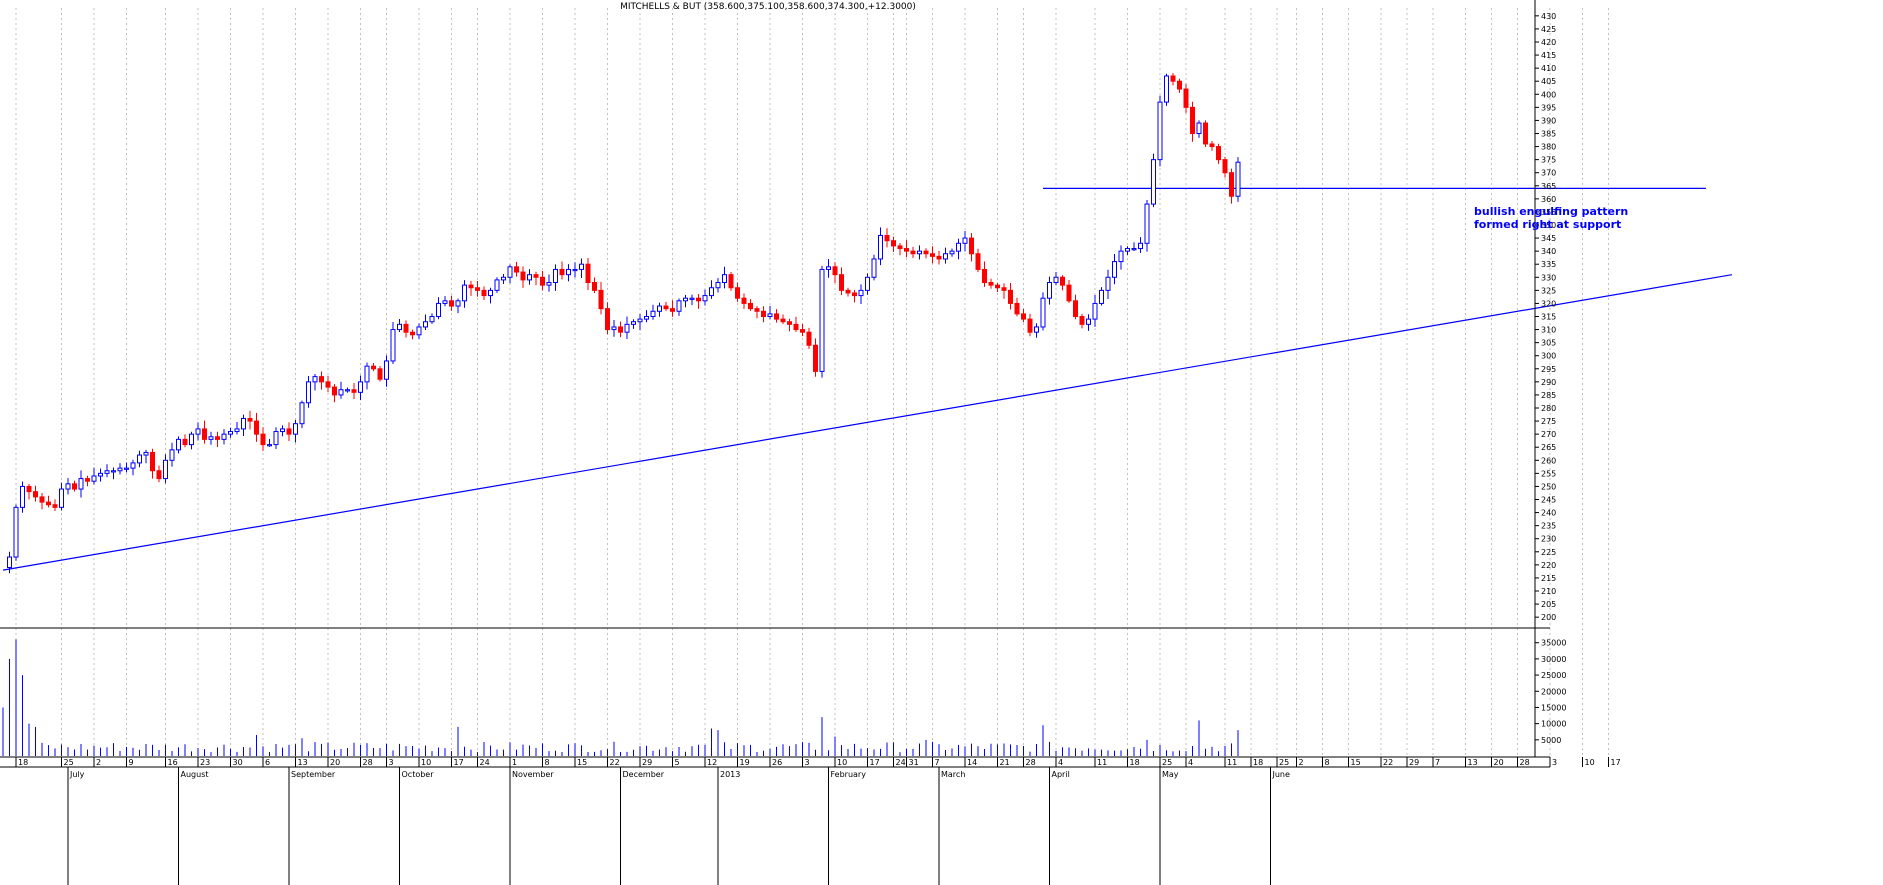 The height and width of the screenshot is (885, 1883). Describe the element at coordinates (1548, 578) in the screenshot. I see `price-tick-label: 215` at that location.